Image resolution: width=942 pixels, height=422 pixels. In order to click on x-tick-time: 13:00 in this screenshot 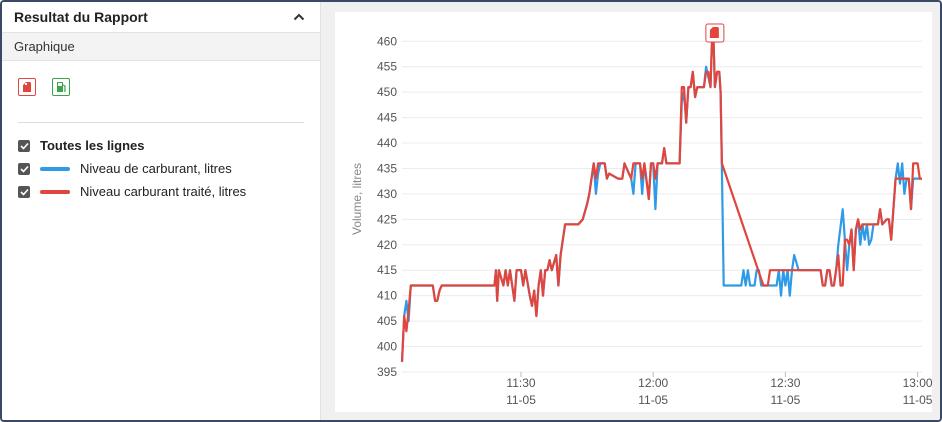, I will do `click(917, 383)`.